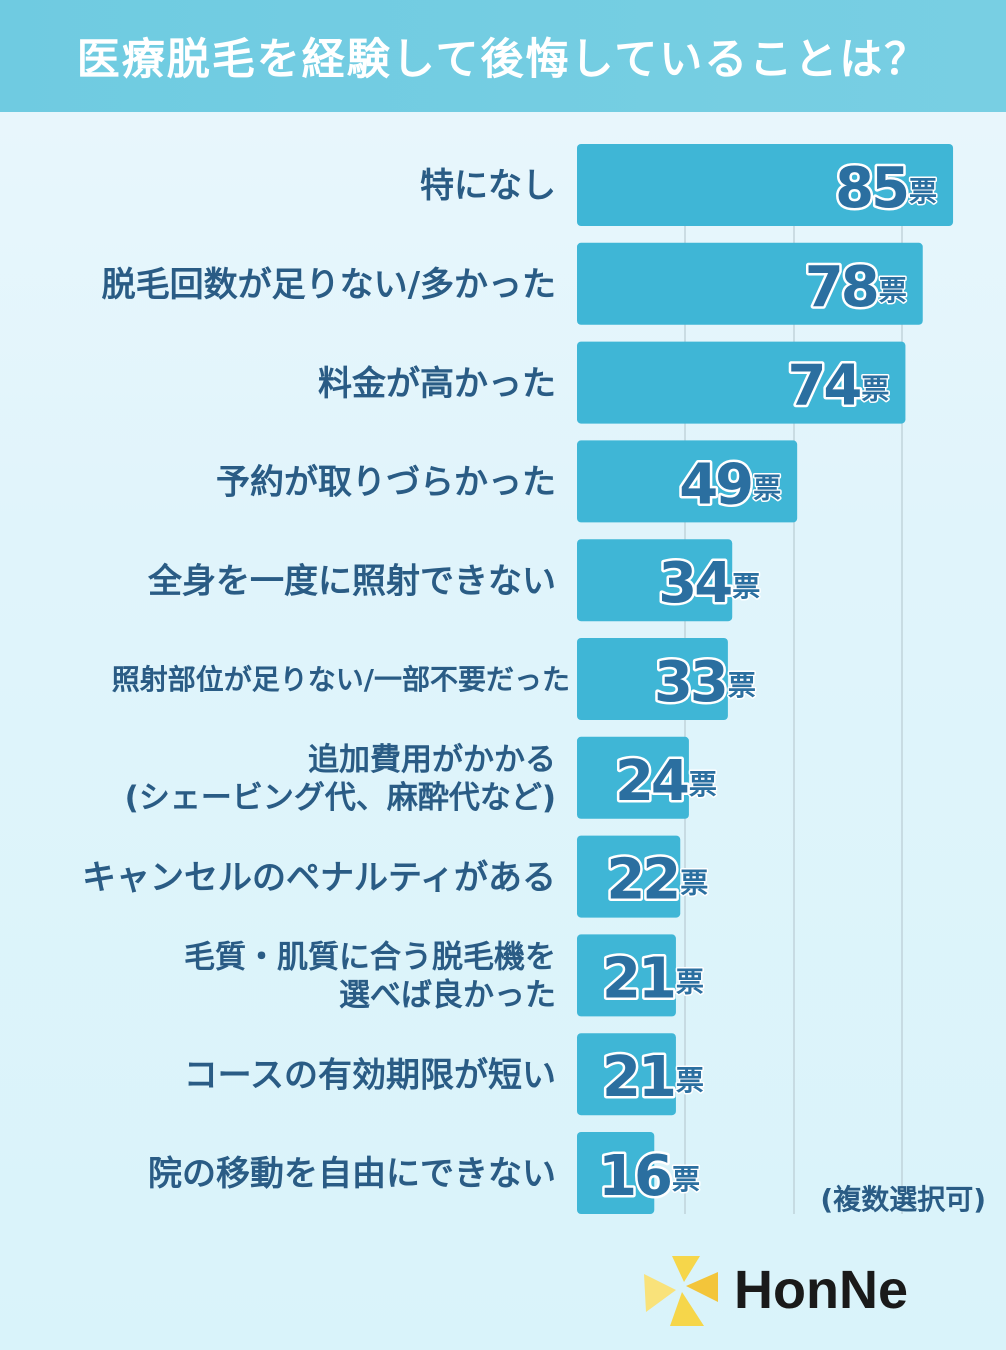 The image size is (1006, 1350). I want to click on chart-title: 医療脱毛を経験して後悔していることは？, so click(503, 60).